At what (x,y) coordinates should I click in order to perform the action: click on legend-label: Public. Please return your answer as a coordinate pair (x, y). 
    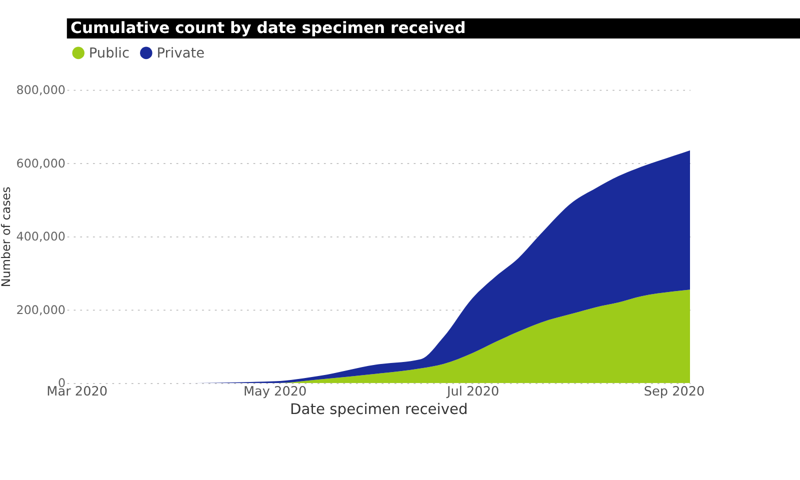
    Looking at the image, I should click on (109, 54).